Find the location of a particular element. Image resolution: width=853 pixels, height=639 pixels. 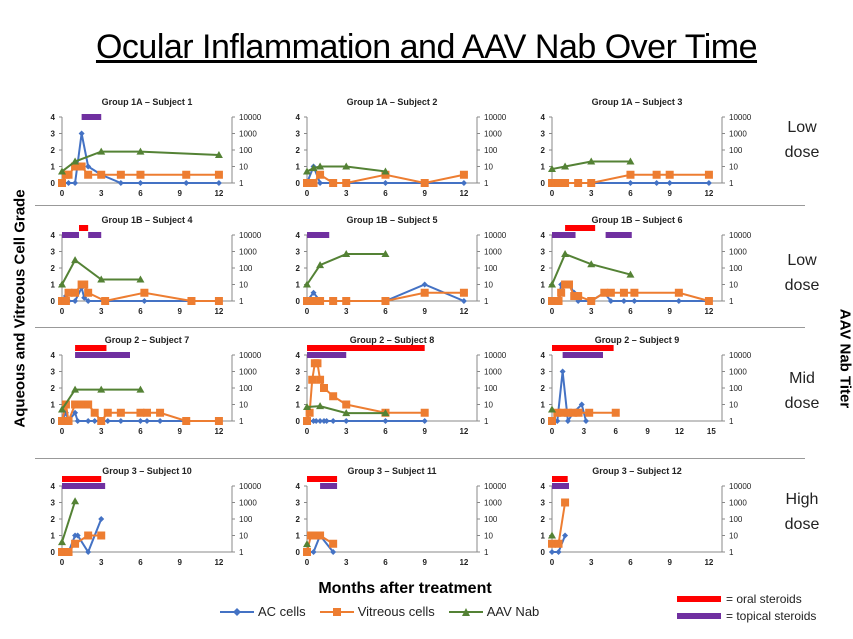

chart-title: Group 1A – Subject 1 is located at coordinates (147, 102).